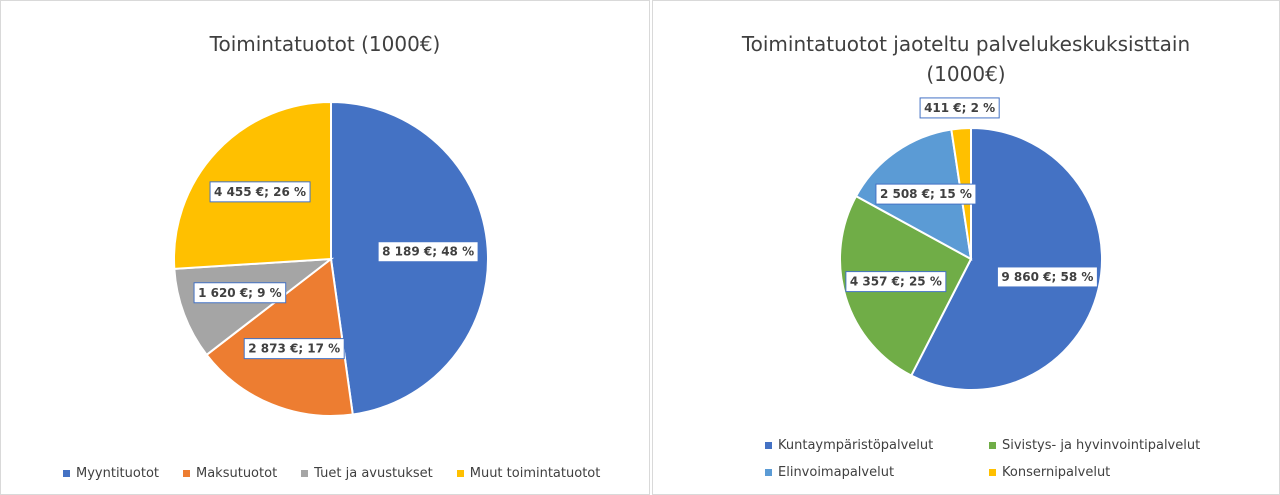 The height and width of the screenshot is (495, 1280). Describe the element at coordinates (117, 473) in the screenshot. I see `legend-label: Myyntituotot` at that location.